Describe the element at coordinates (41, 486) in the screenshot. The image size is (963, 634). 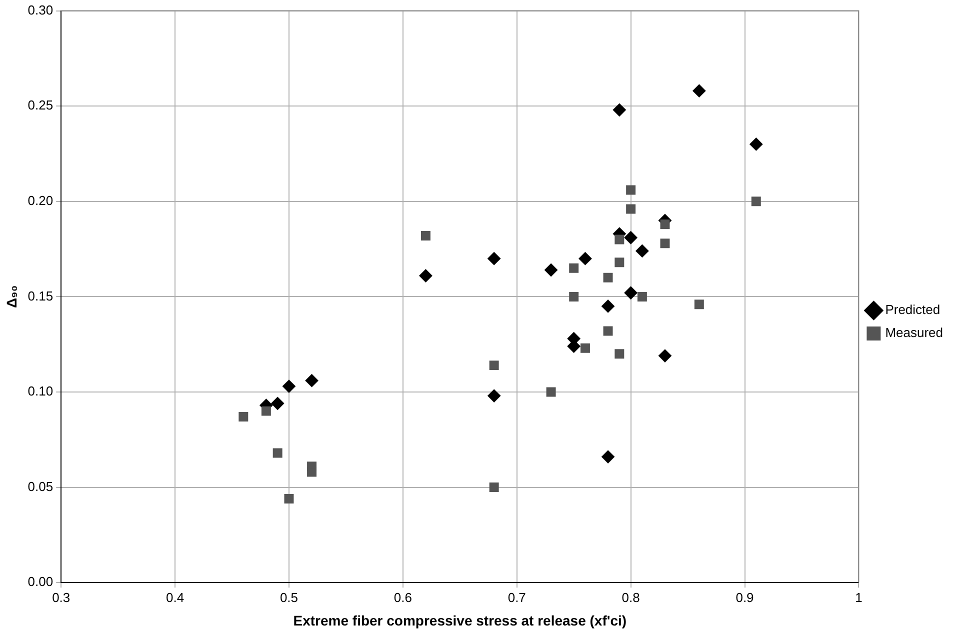
I see `y-tick-label: 0.05` at that location.